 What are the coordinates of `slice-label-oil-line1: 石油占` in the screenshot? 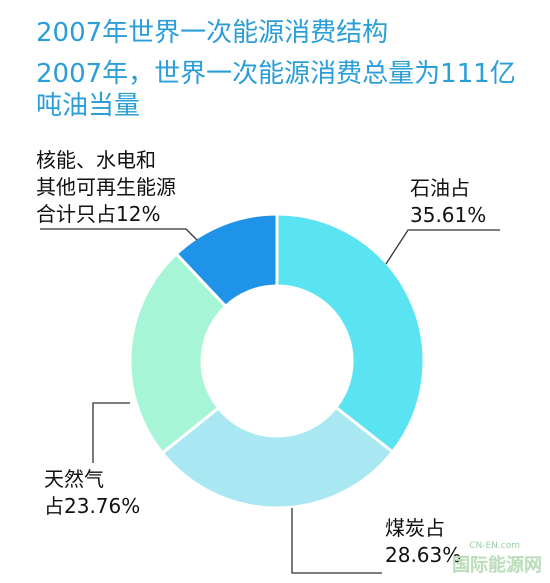 It's located at (440, 188).